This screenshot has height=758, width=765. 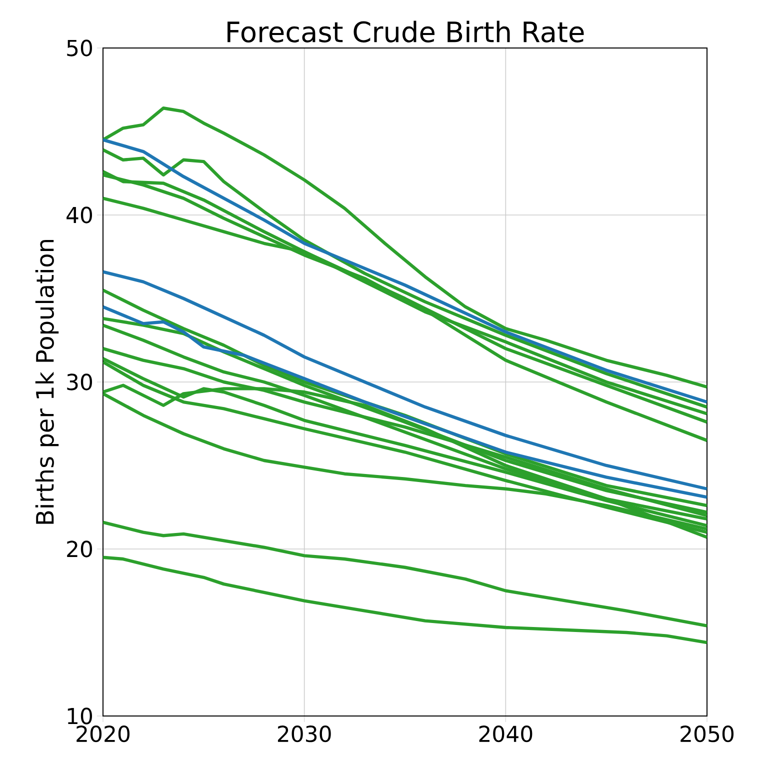 I want to click on y-tick-label: 30, so click(x=79, y=382).